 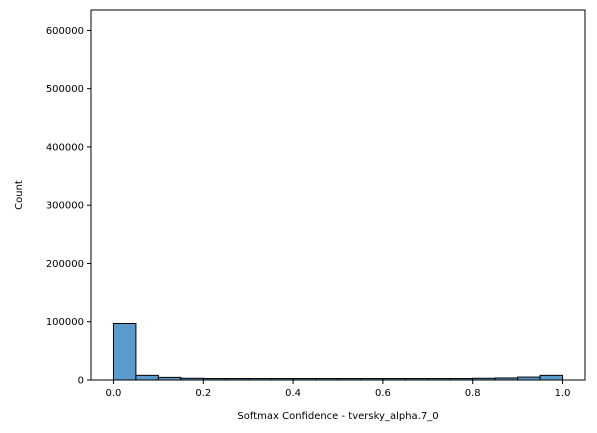 I want to click on x-axis-ticks: 0.0 0.2 0.4 0.6 0.8 1.0, so click(x=338, y=389).